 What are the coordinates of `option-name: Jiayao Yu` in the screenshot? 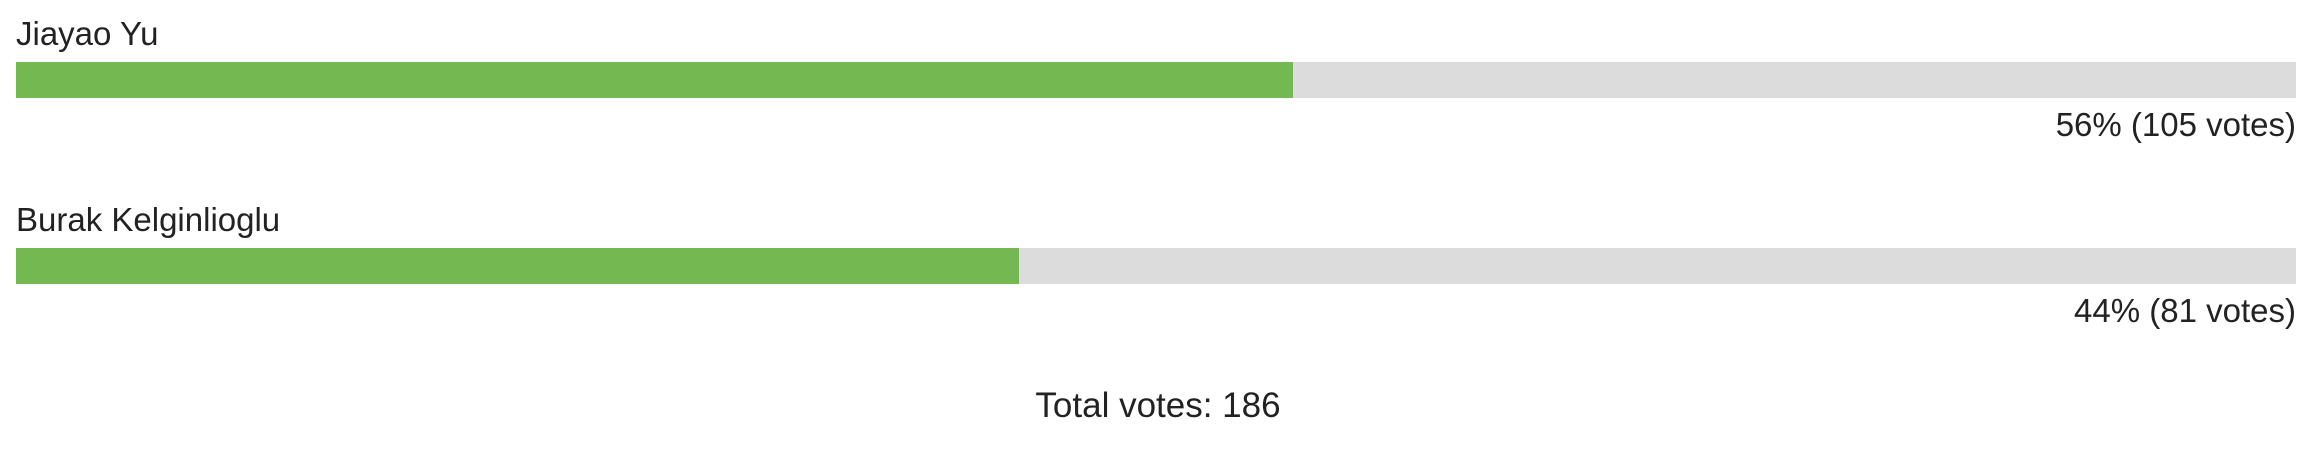 It's located at (87, 33).